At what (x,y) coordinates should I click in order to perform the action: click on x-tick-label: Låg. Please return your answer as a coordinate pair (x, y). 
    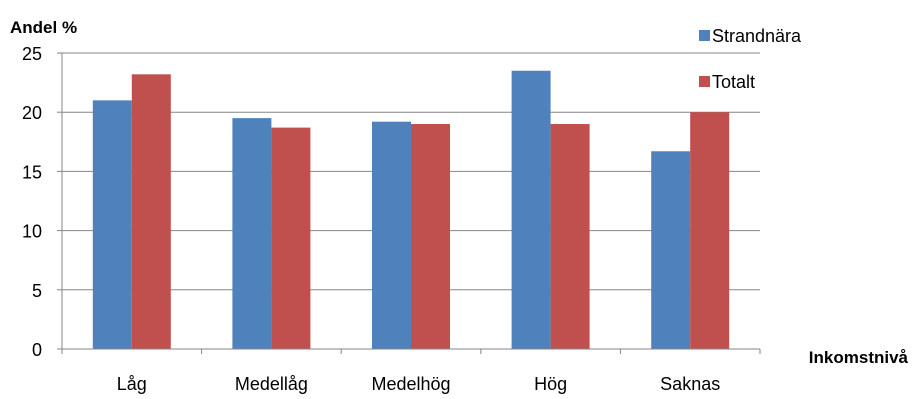
    Looking at the image, I should click on (132, 384).